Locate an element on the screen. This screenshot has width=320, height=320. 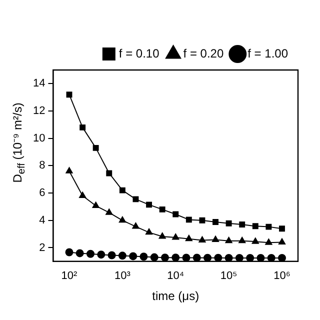
y-tick-label: 14 is located at coordinates (39, 84).